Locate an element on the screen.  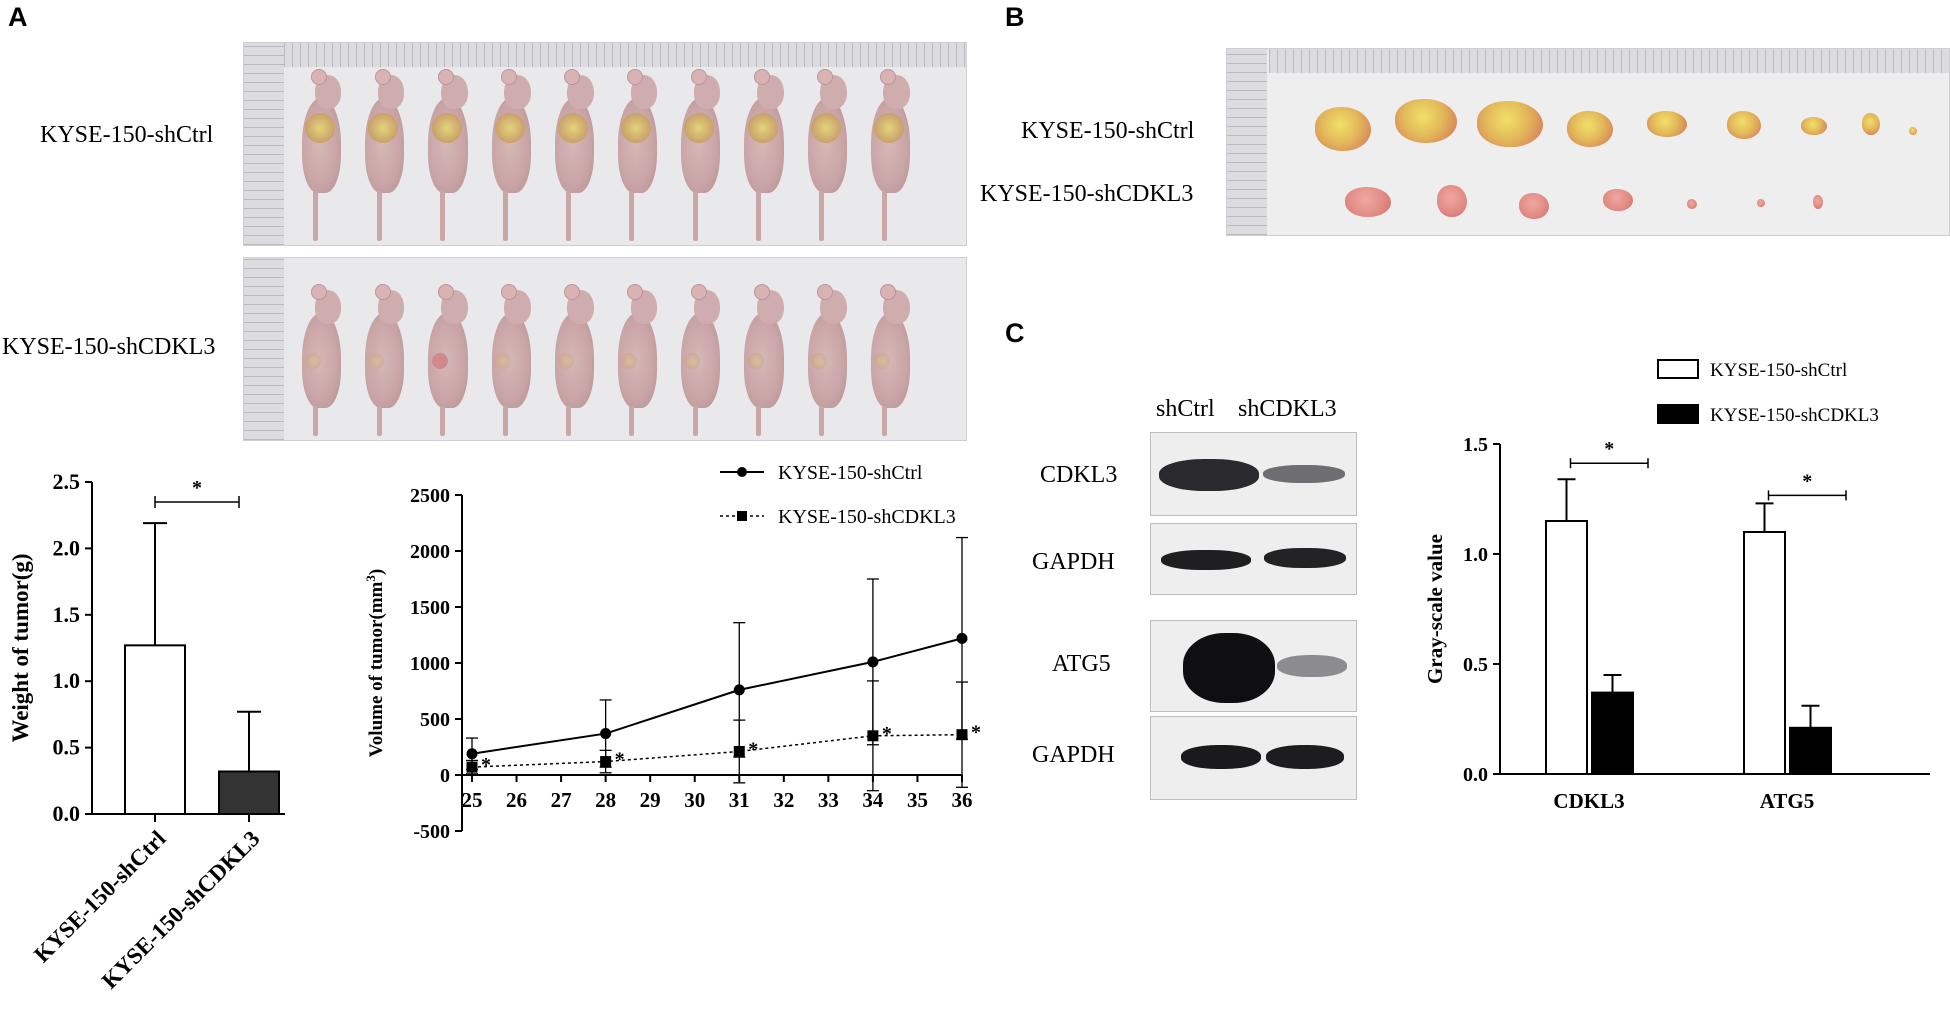
x-tick-label: ATG5 is located at coordinates (1787, 801).